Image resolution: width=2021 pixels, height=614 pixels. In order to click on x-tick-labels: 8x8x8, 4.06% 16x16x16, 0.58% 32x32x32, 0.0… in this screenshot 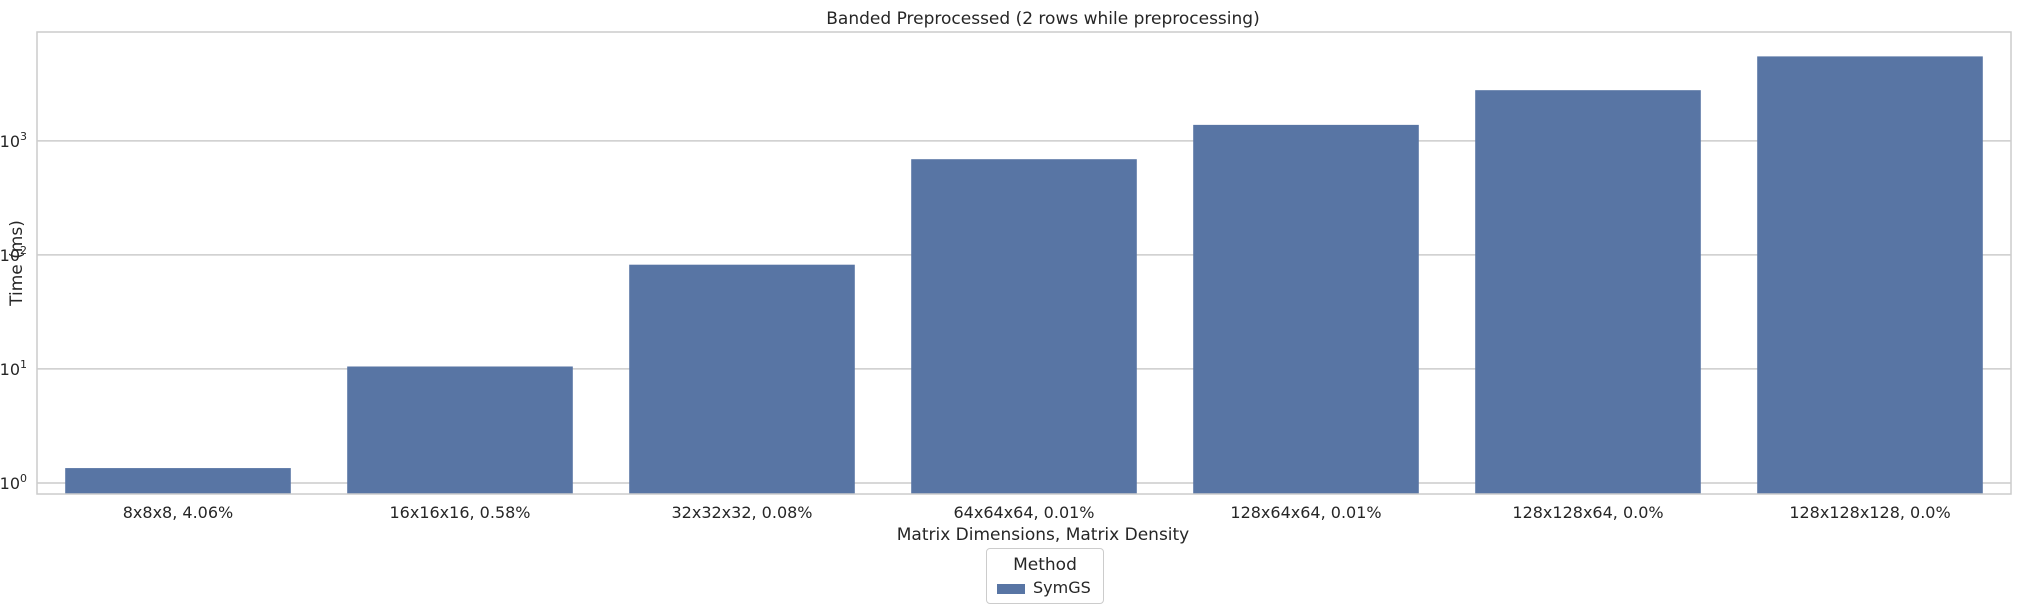, I will do `click(1037, 512)`.